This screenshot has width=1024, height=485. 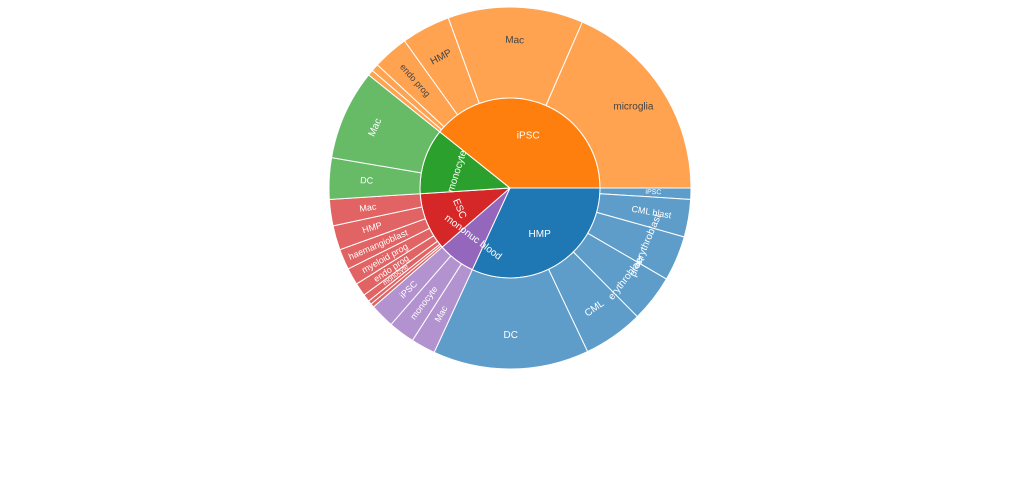 I want to click on inner-ring, so click(x=510, y=188).